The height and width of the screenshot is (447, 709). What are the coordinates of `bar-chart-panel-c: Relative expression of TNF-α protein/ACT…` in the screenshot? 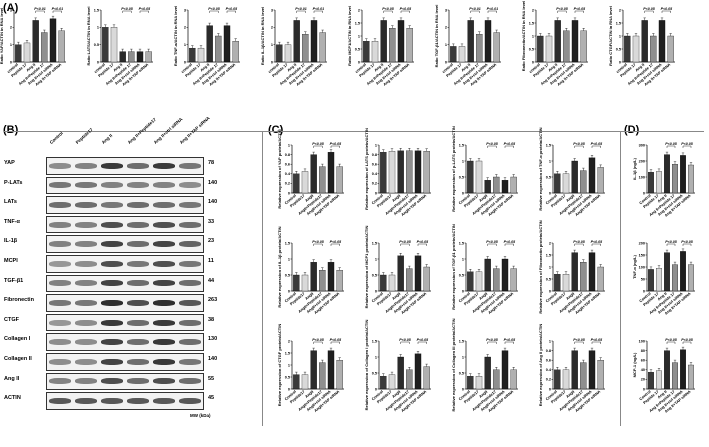 It's located at (579, 182).